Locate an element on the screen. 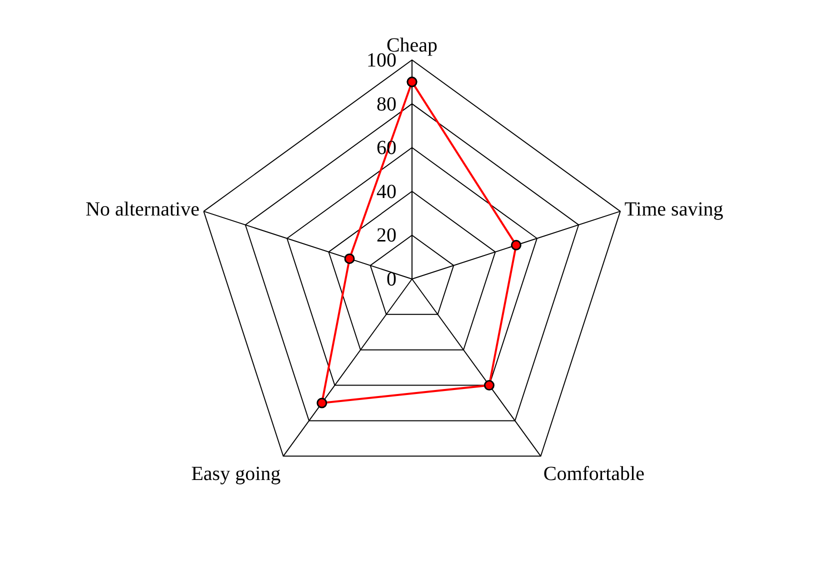 The image size is (824, 578). spoke-label: Easy going is located at coordinates (236, 474).